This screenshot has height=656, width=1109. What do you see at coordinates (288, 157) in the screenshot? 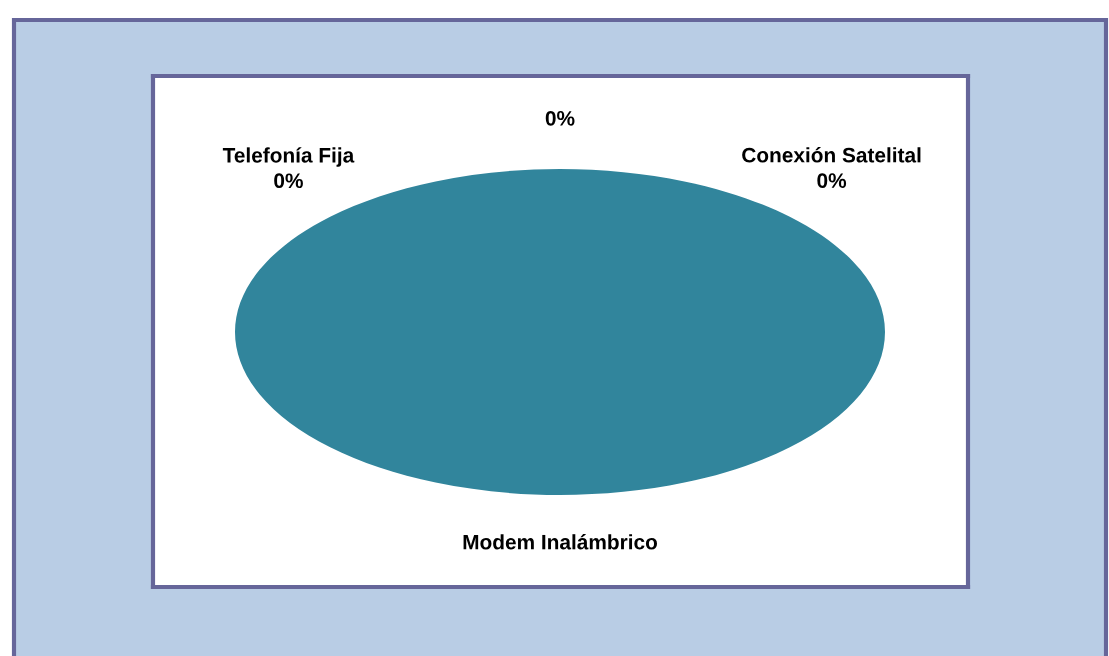
I see `category-label: Telefonía Fija` at bounding box center [288, 157].